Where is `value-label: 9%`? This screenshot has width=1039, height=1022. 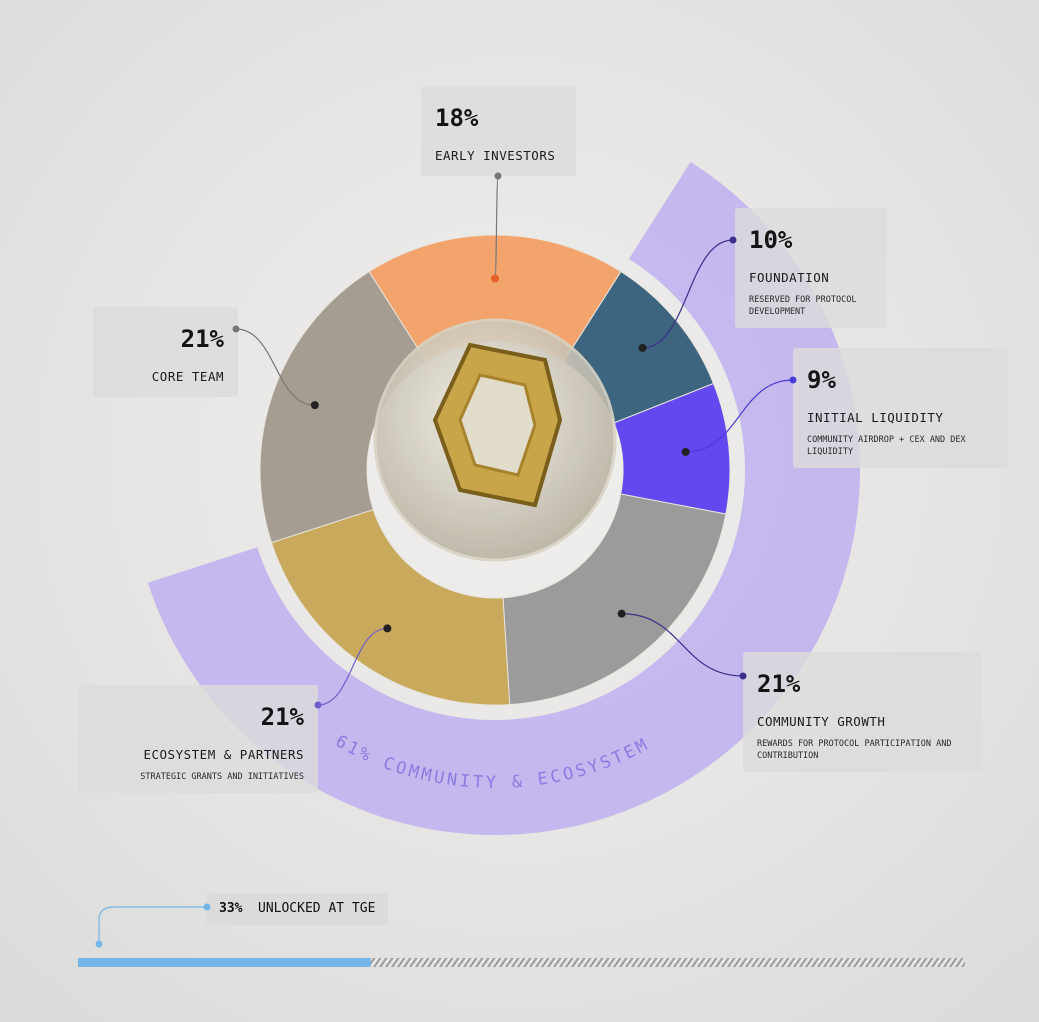 value-label: 9% is located at coordinates (821, 380).